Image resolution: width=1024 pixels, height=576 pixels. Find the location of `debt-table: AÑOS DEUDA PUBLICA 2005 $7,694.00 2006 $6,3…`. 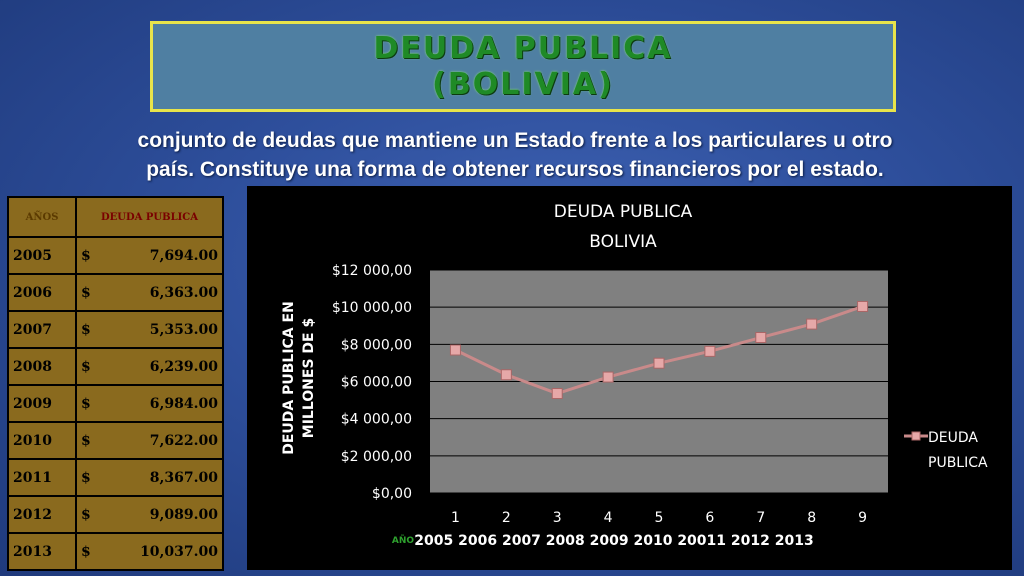

debt-table: AÑOS DEUDA PUBLICA 2005 $7,694.00 2006 $6,3… is located at coordinates (115, 383).